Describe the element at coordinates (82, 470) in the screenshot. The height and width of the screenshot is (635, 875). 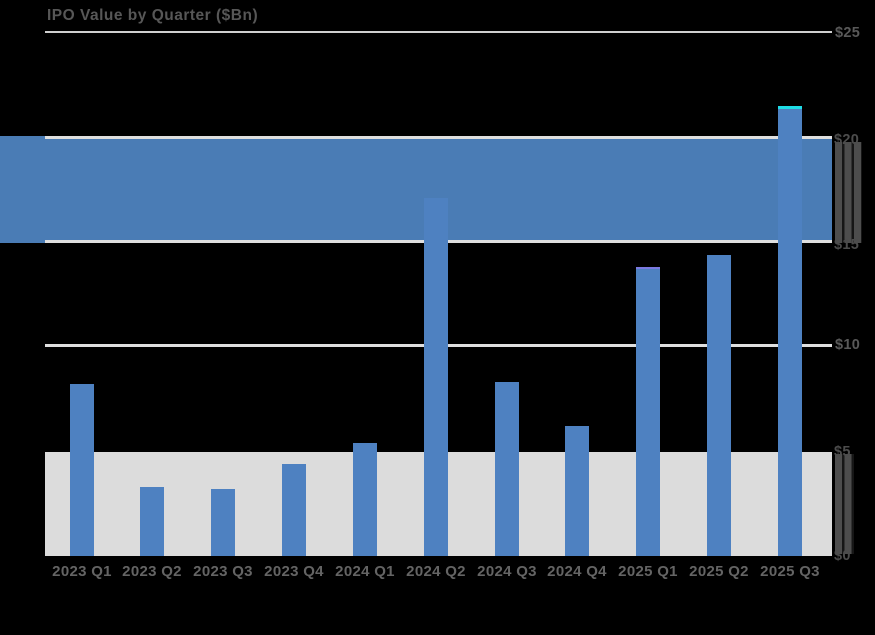
I see `bar-2023-q1` at that location.